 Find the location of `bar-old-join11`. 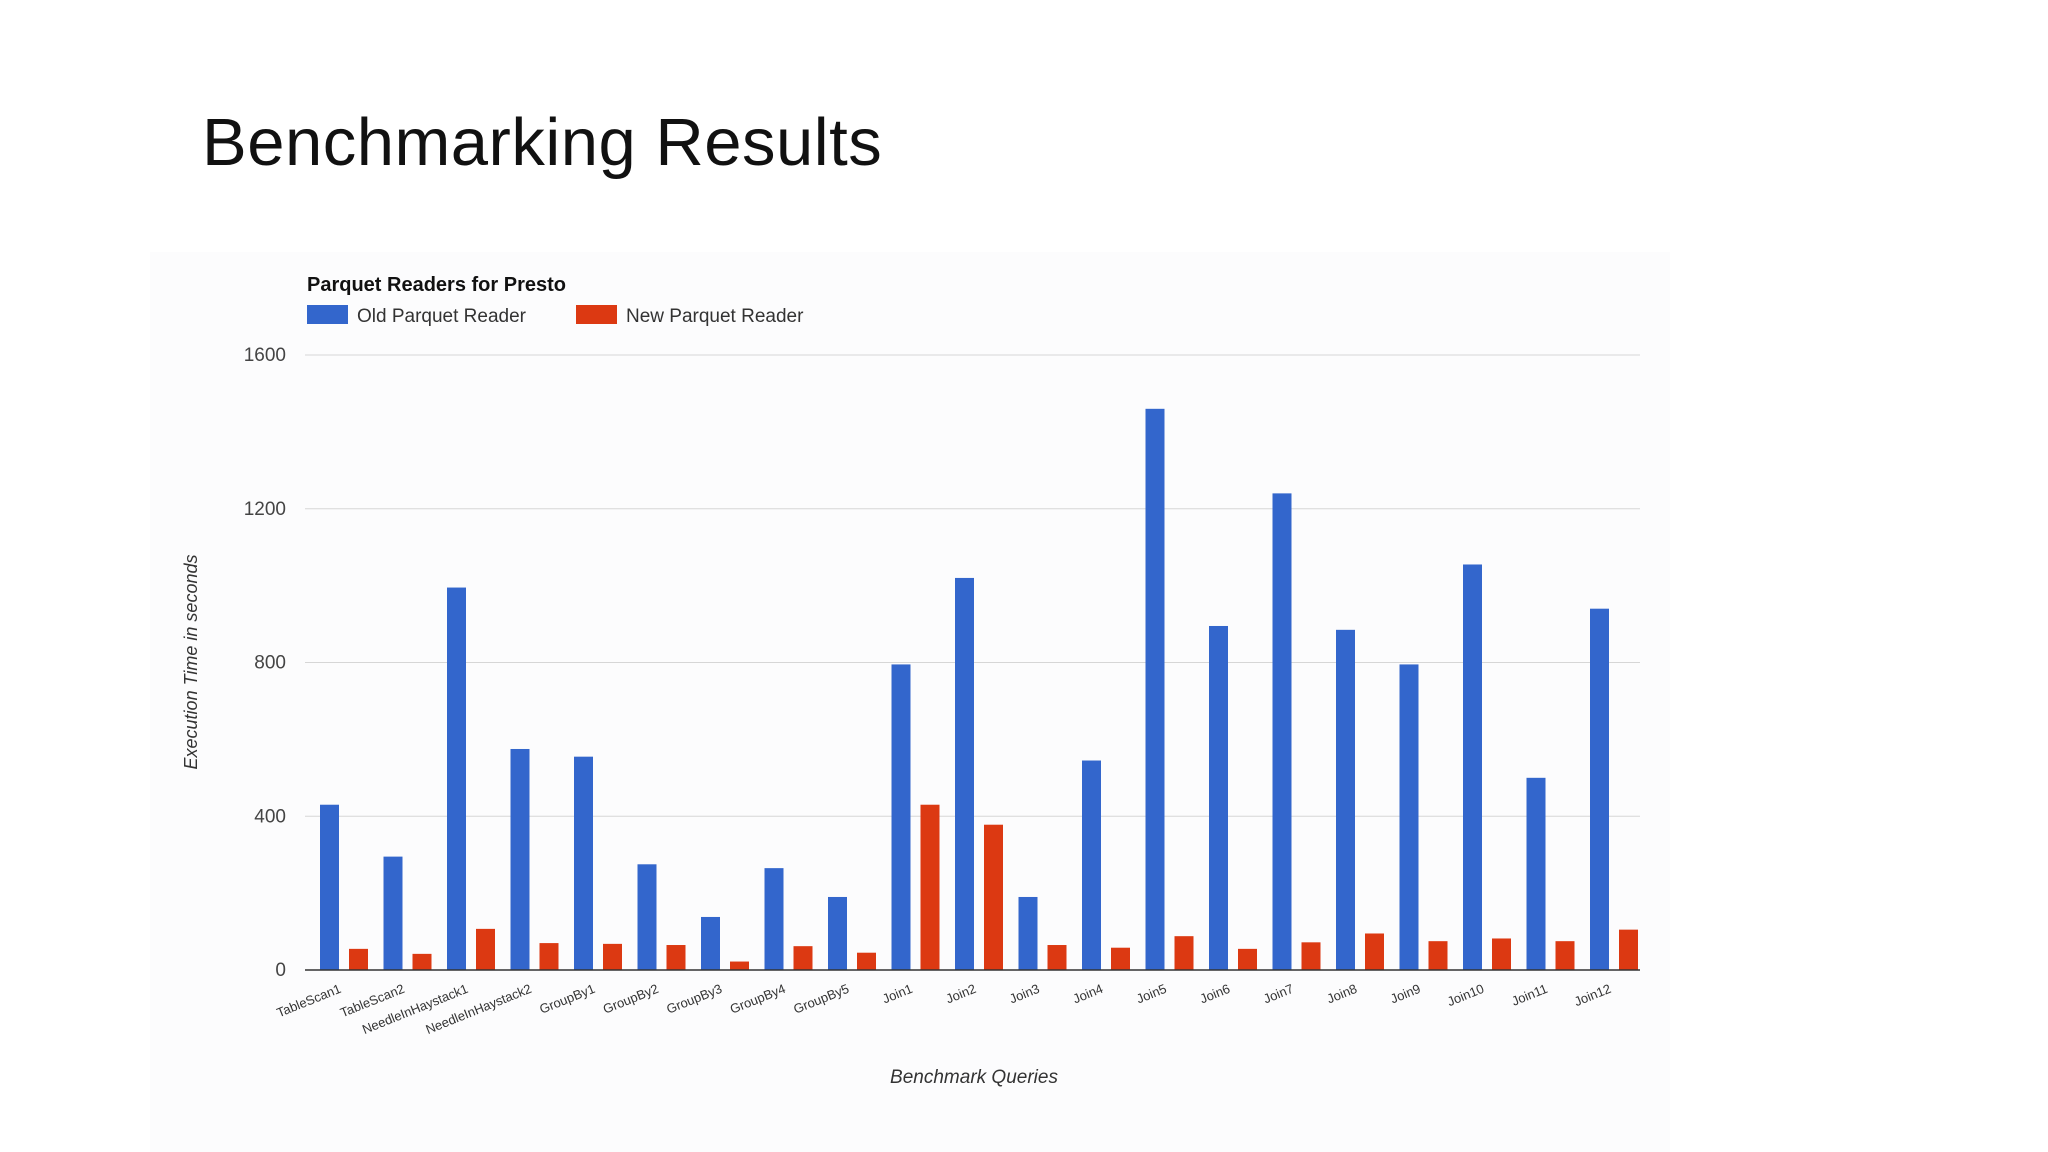

bar-old-join11 is located at coordinates (1536, 873).